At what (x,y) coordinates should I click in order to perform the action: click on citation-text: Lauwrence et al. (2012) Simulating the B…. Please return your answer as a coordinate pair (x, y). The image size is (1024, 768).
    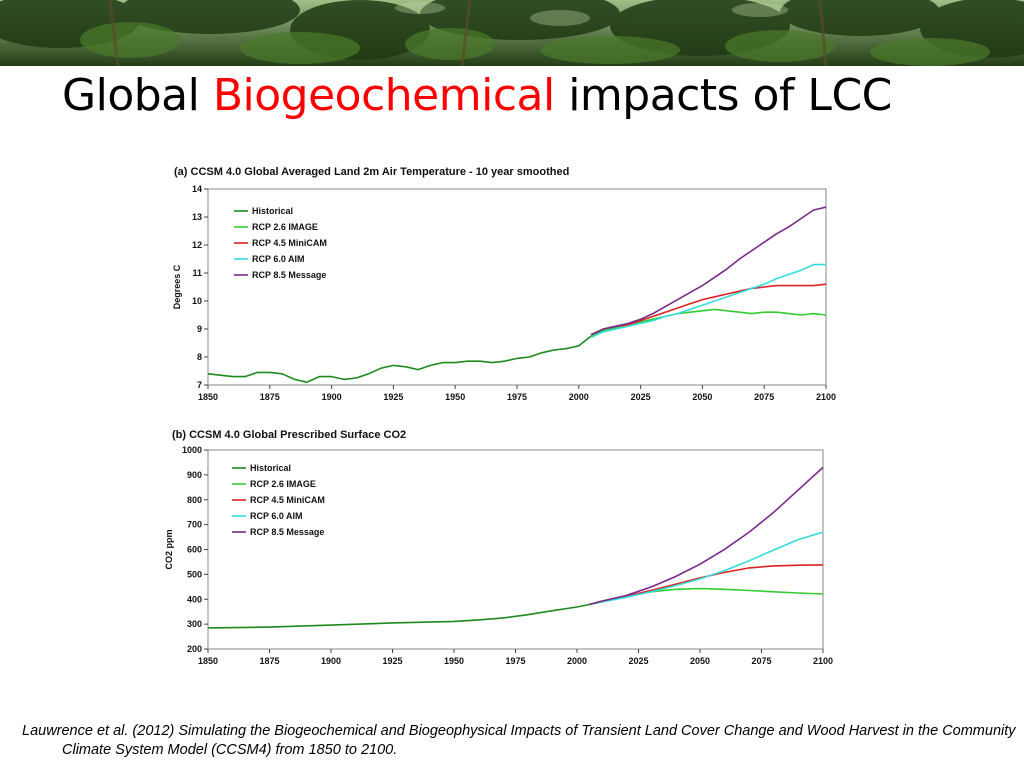
    Looking at the image, I should click on (519, 740).